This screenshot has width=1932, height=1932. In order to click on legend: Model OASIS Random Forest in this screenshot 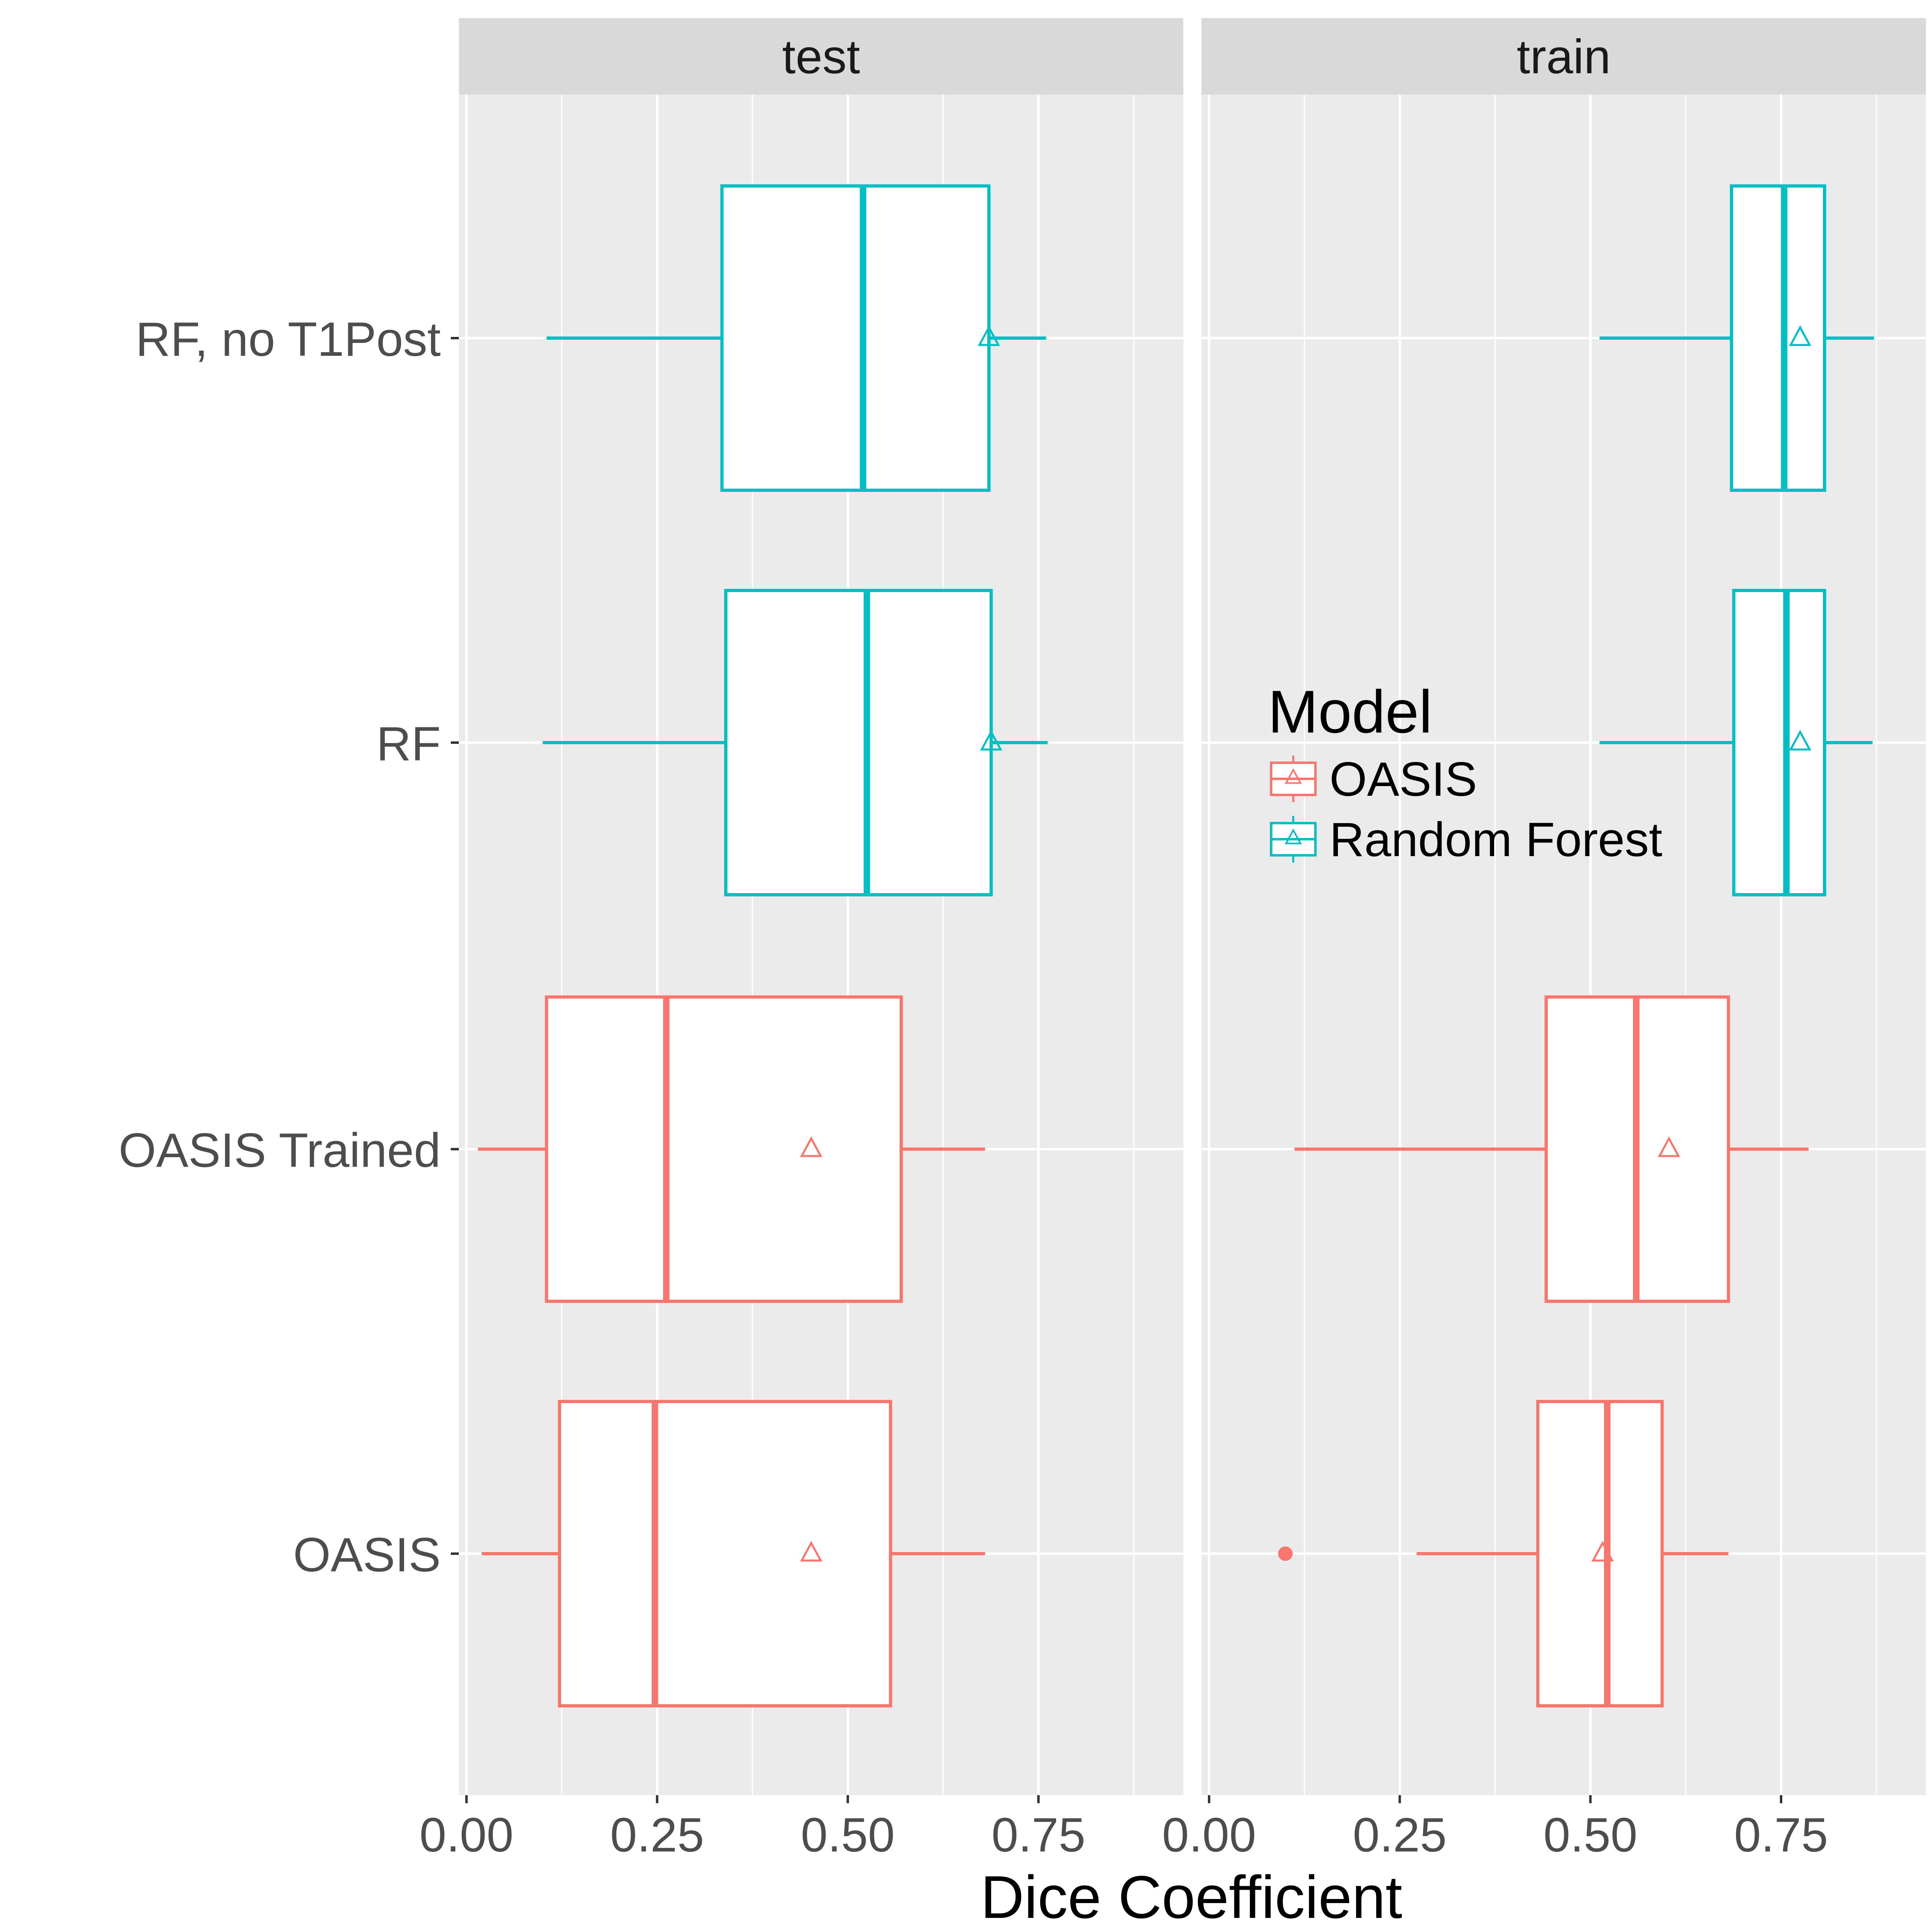, I will do `click(1465, 772)`.